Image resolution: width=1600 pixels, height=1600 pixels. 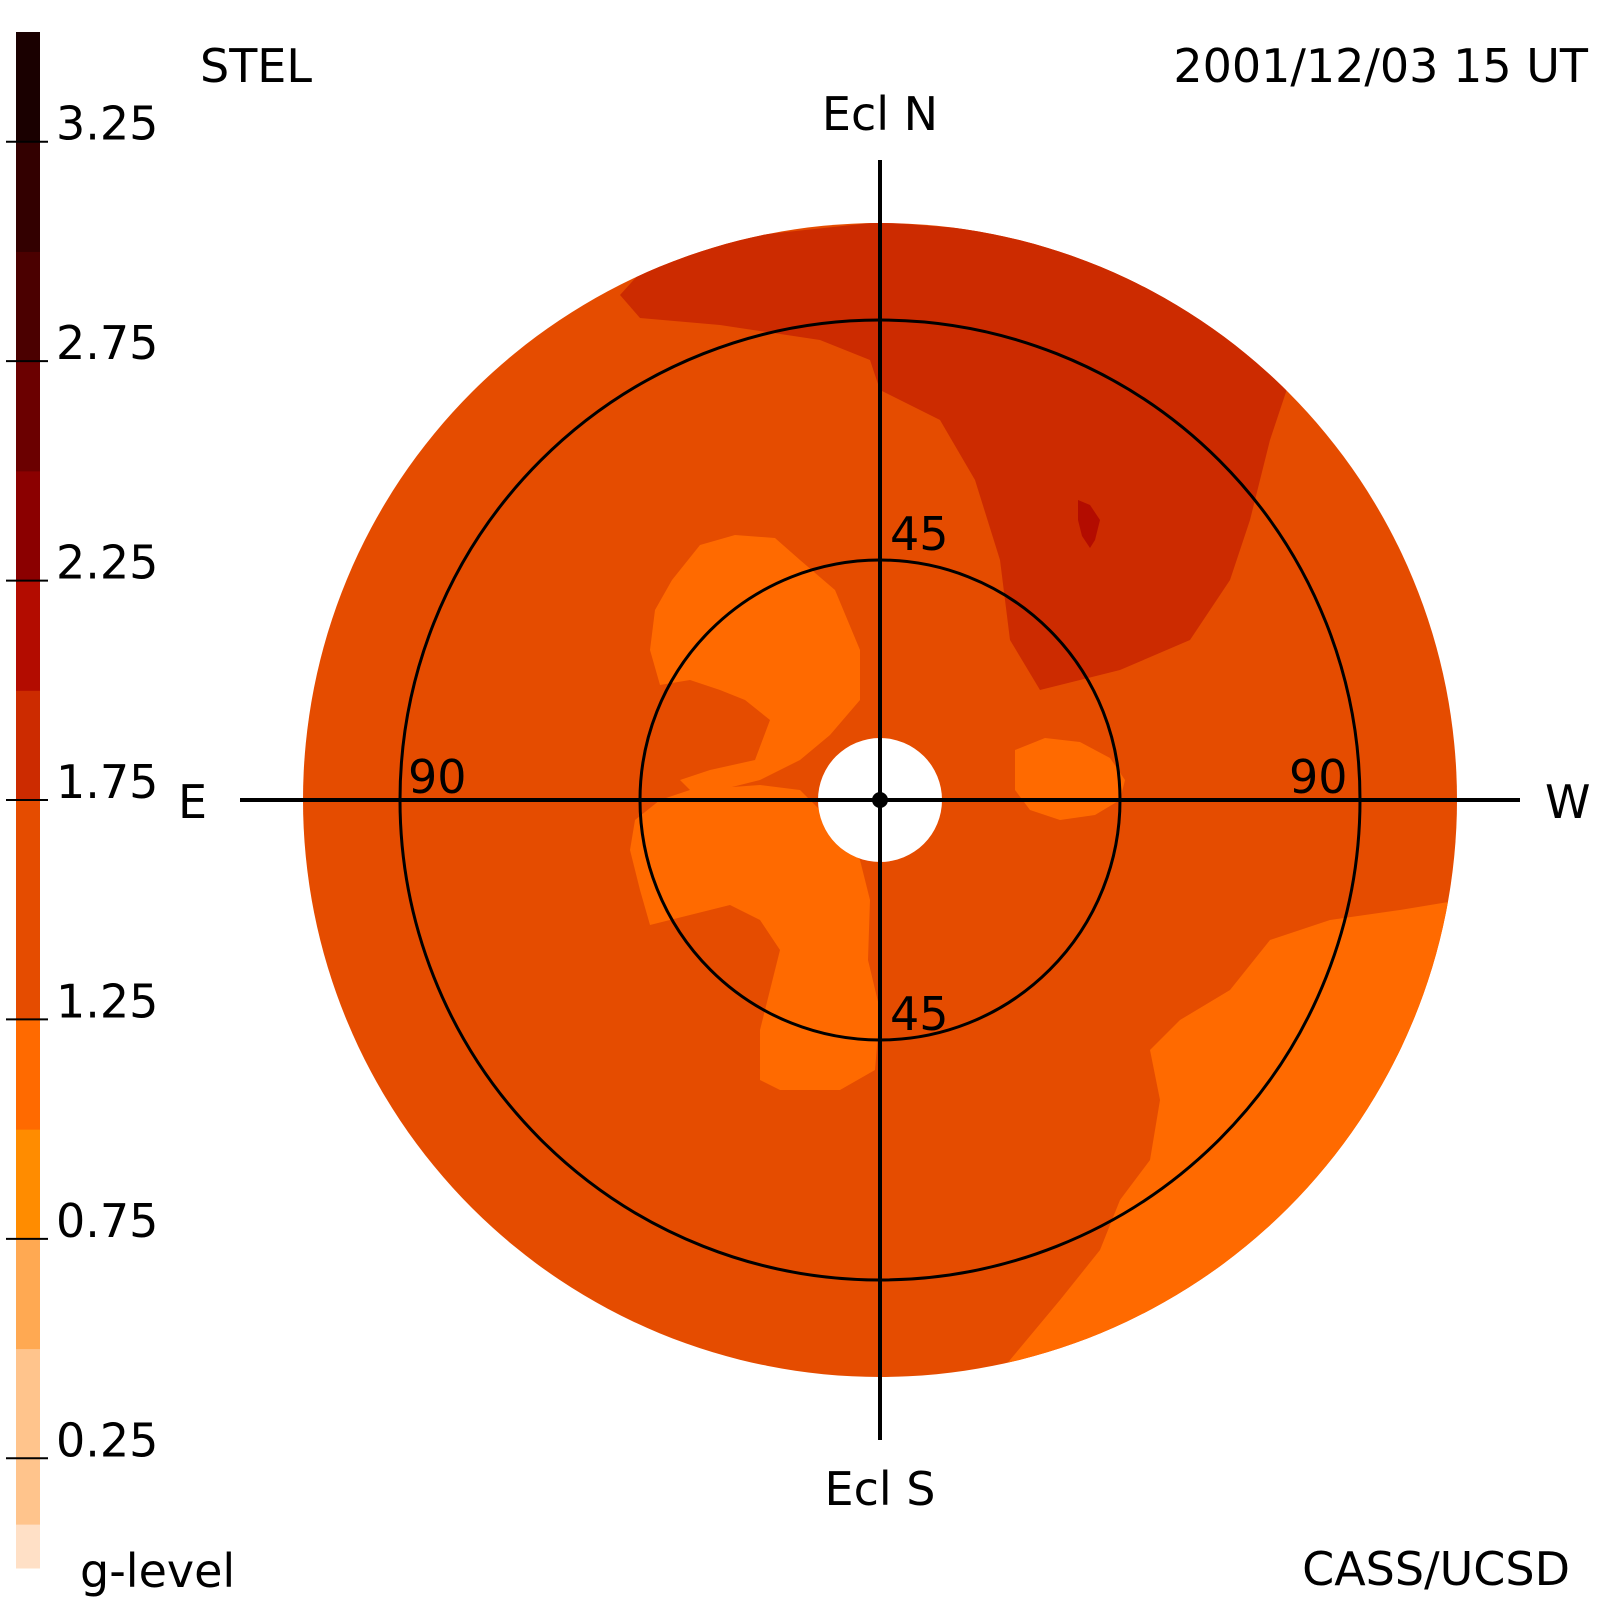 I want to click on colorbar-tick-label: 1.75, so click(x=107, y=782).